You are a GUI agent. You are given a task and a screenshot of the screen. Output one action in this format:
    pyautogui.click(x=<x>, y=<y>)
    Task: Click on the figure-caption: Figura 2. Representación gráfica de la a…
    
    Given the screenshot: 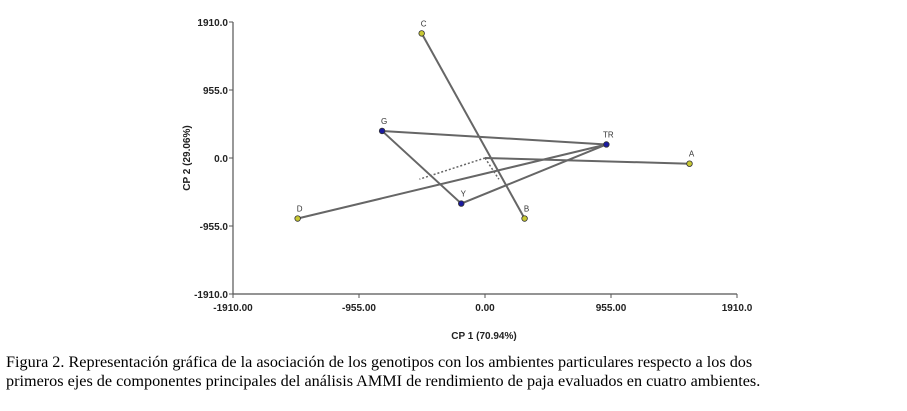 What is the action you would take?
    pyautogui.click(x=456, y=372)
    